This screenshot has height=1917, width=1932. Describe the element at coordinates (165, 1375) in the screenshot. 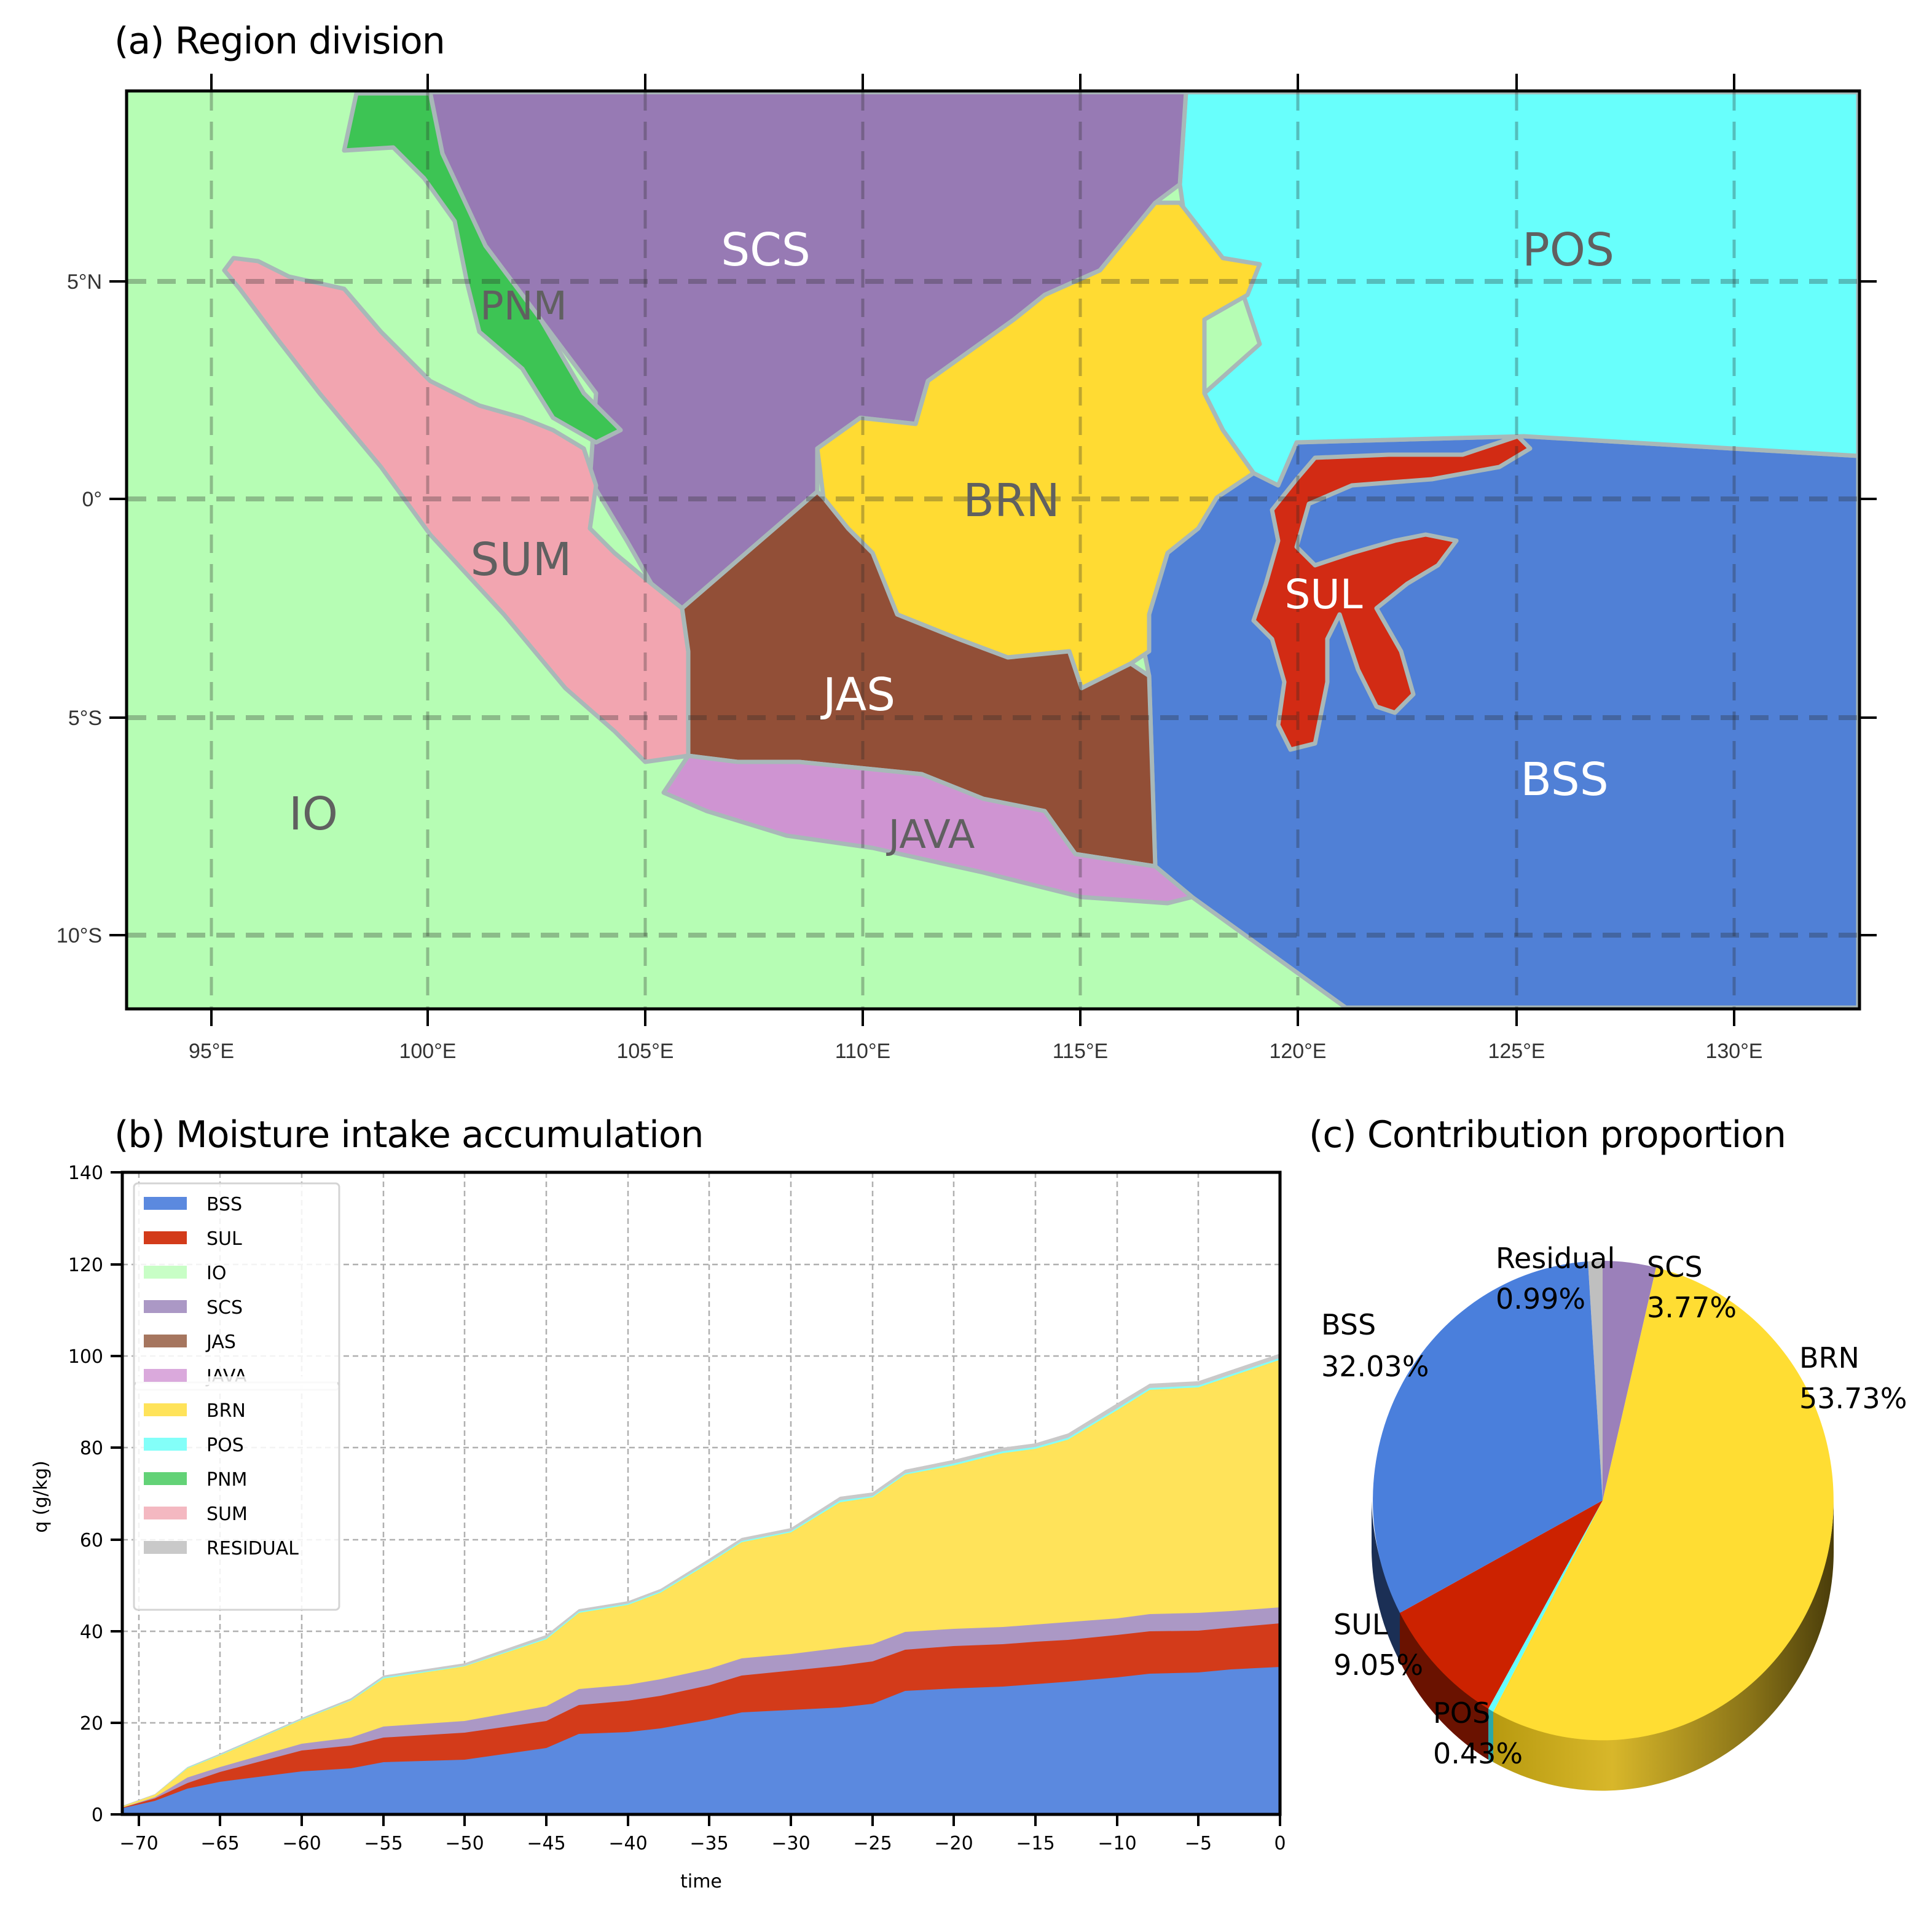

I see `legend-swatch-java-fix` at that location.